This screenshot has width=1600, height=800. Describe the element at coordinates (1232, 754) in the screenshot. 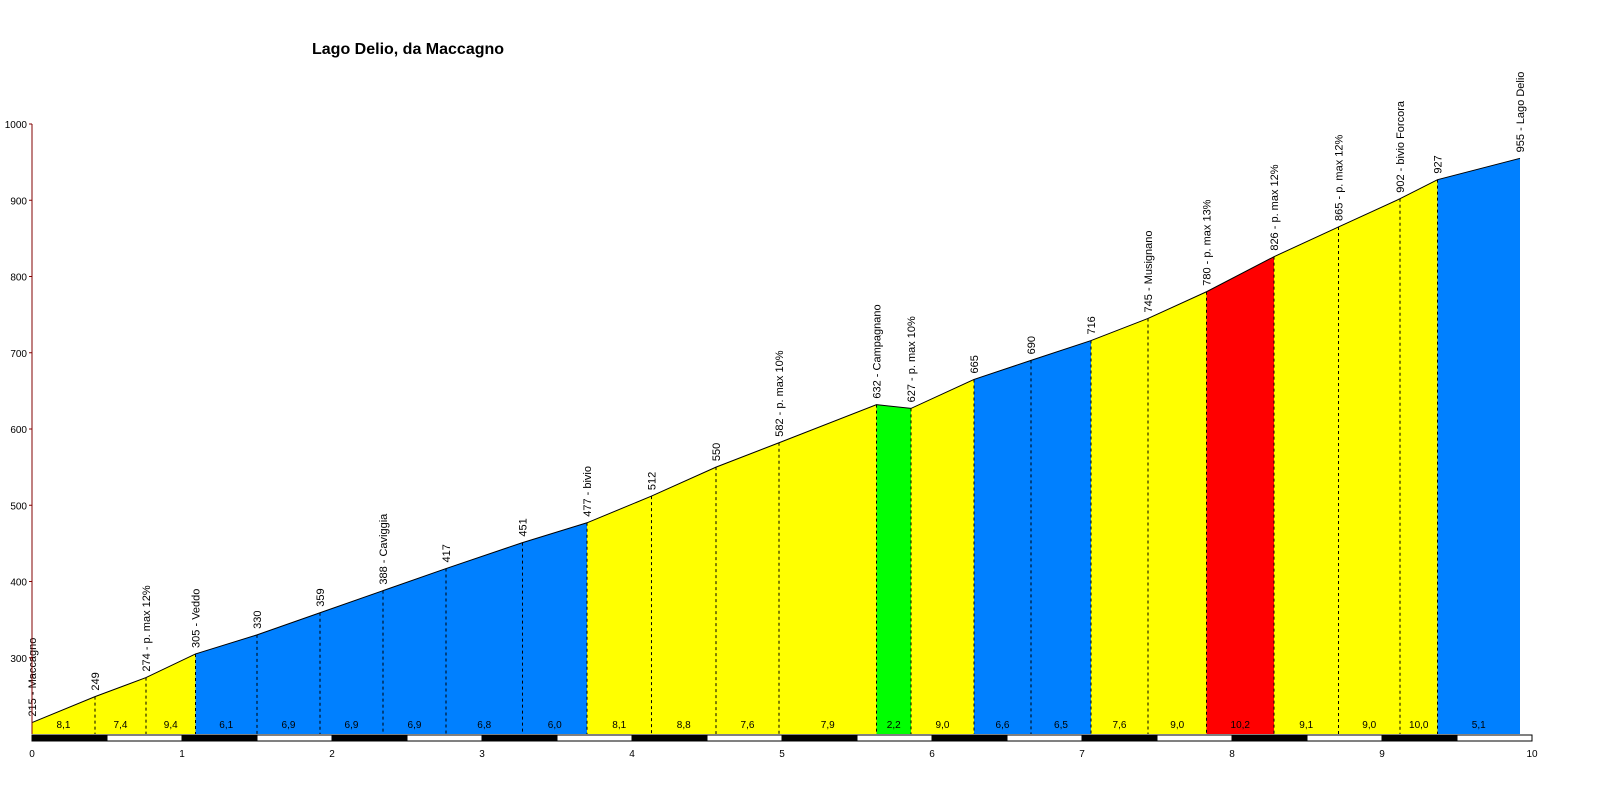

I see `x-tick-label: 8` at that location.